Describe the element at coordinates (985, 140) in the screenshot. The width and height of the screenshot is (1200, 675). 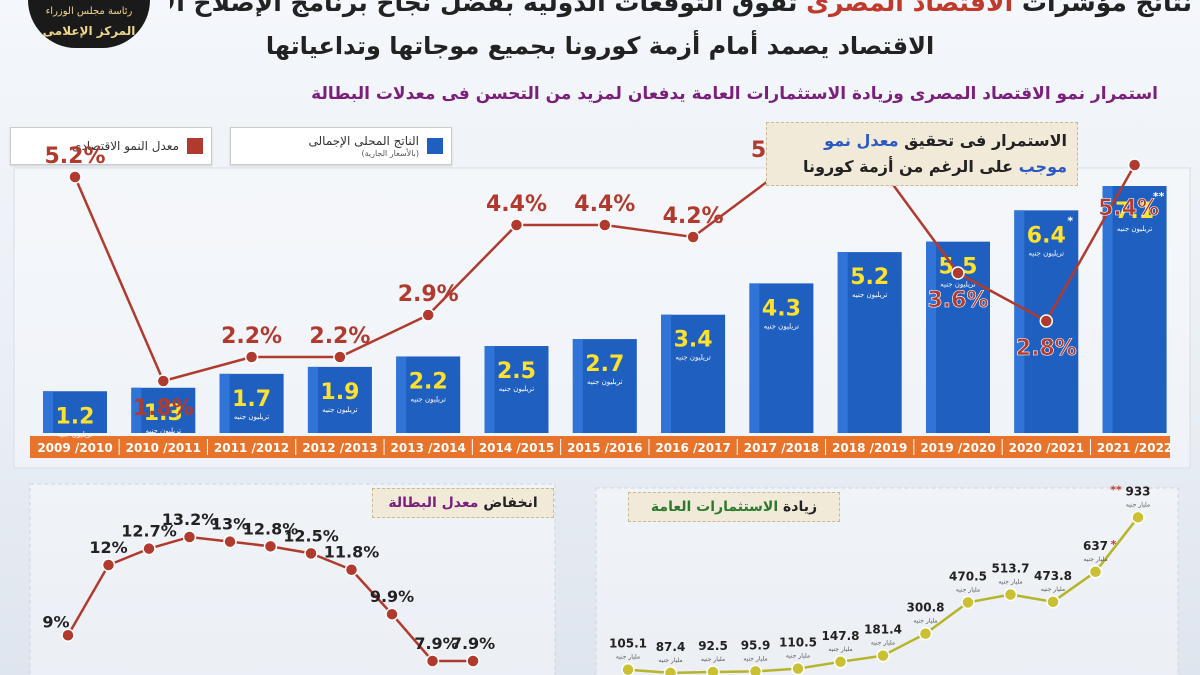
I see `note-line1-pre: الاستمرار فى تحقيق` at that location.